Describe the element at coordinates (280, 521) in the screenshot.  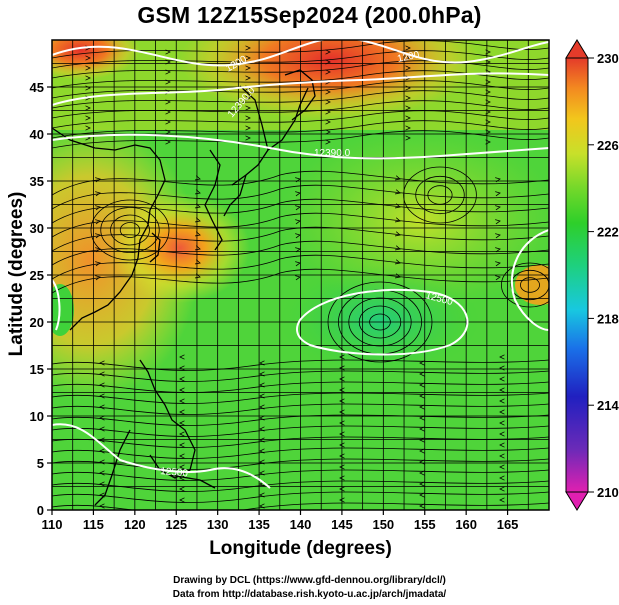
I see `x-axis-ticks: 110 115 120 125 130 135 140 145 150 155 160 165` at that location.